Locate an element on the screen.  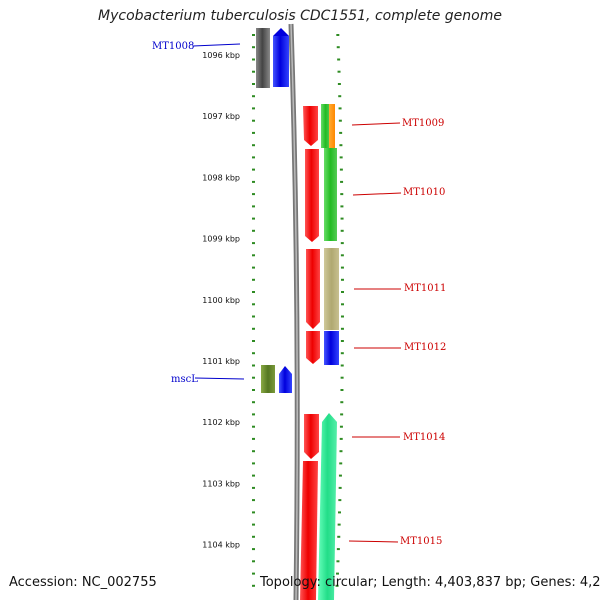
gene-mt1009-orange is located at coordinates (332, 126).